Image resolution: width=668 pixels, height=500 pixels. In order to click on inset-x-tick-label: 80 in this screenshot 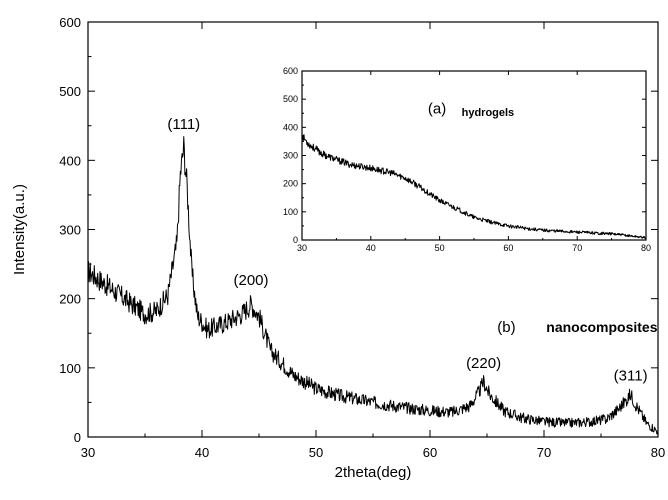, I will do `click(646, 248)`.